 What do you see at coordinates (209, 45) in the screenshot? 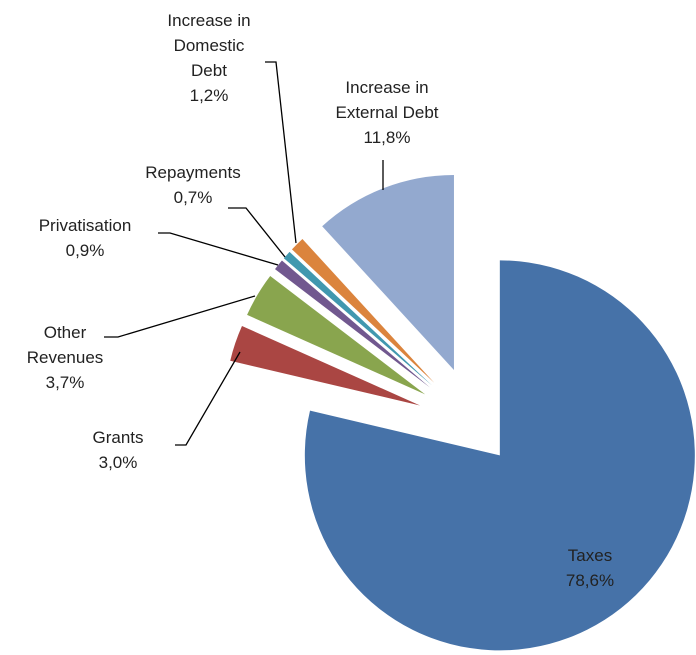
I see `category-label: Increase in Domestic Debt` at bounding box center [209, 45].